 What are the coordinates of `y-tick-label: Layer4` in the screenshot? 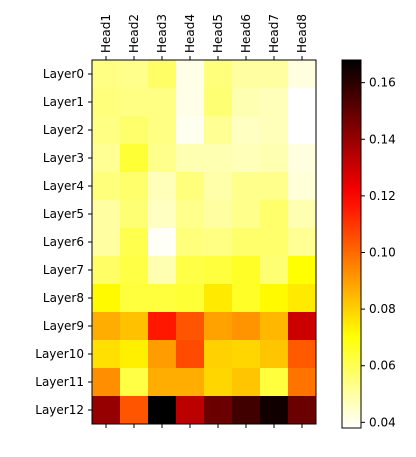 It's located at (63, 186).